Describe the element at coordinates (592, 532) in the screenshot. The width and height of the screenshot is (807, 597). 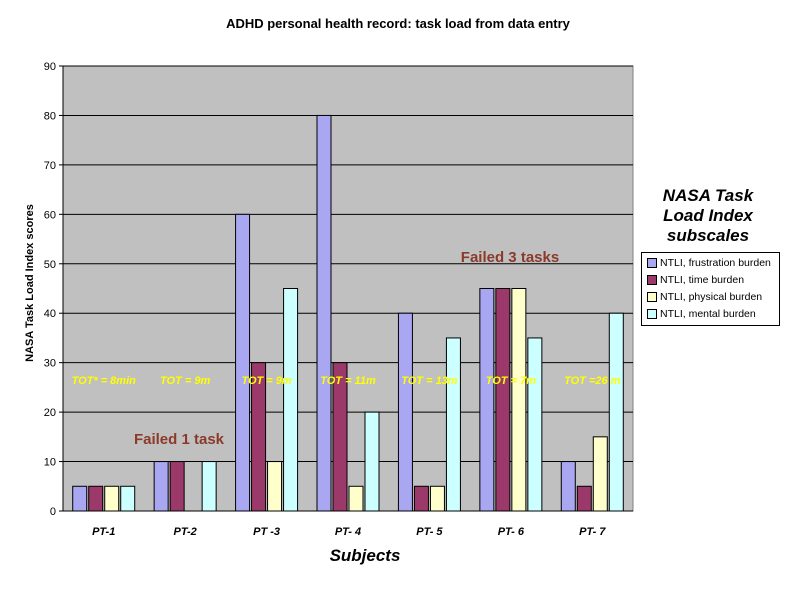
I see `x-tick-label: PT- 7` at that location.